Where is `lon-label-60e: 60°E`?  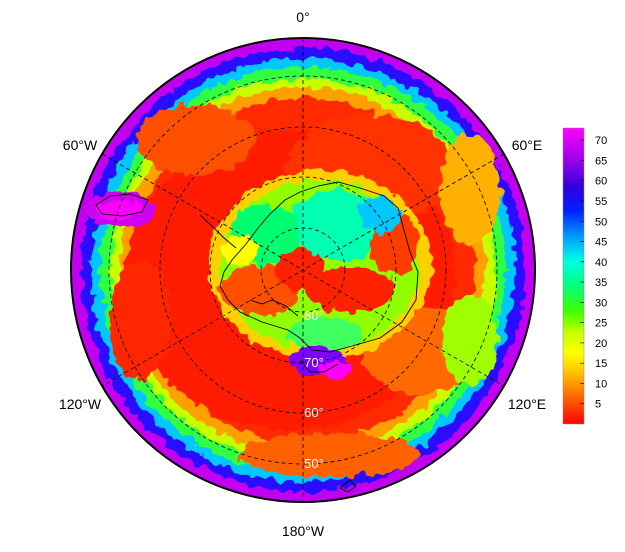
lon-label-60e: 60°E is located at coordinates (527, 145).